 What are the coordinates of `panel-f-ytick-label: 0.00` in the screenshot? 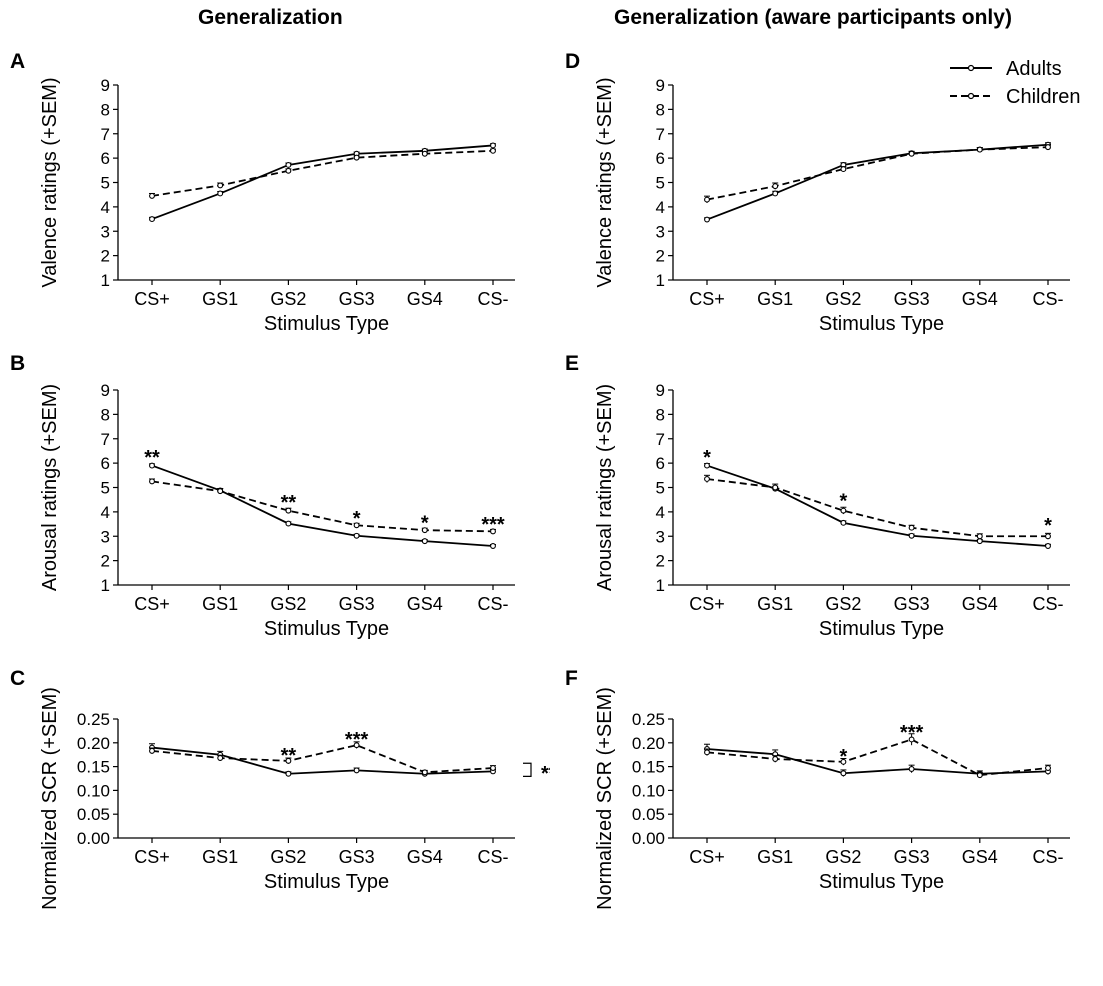 It's located at (648, 838).